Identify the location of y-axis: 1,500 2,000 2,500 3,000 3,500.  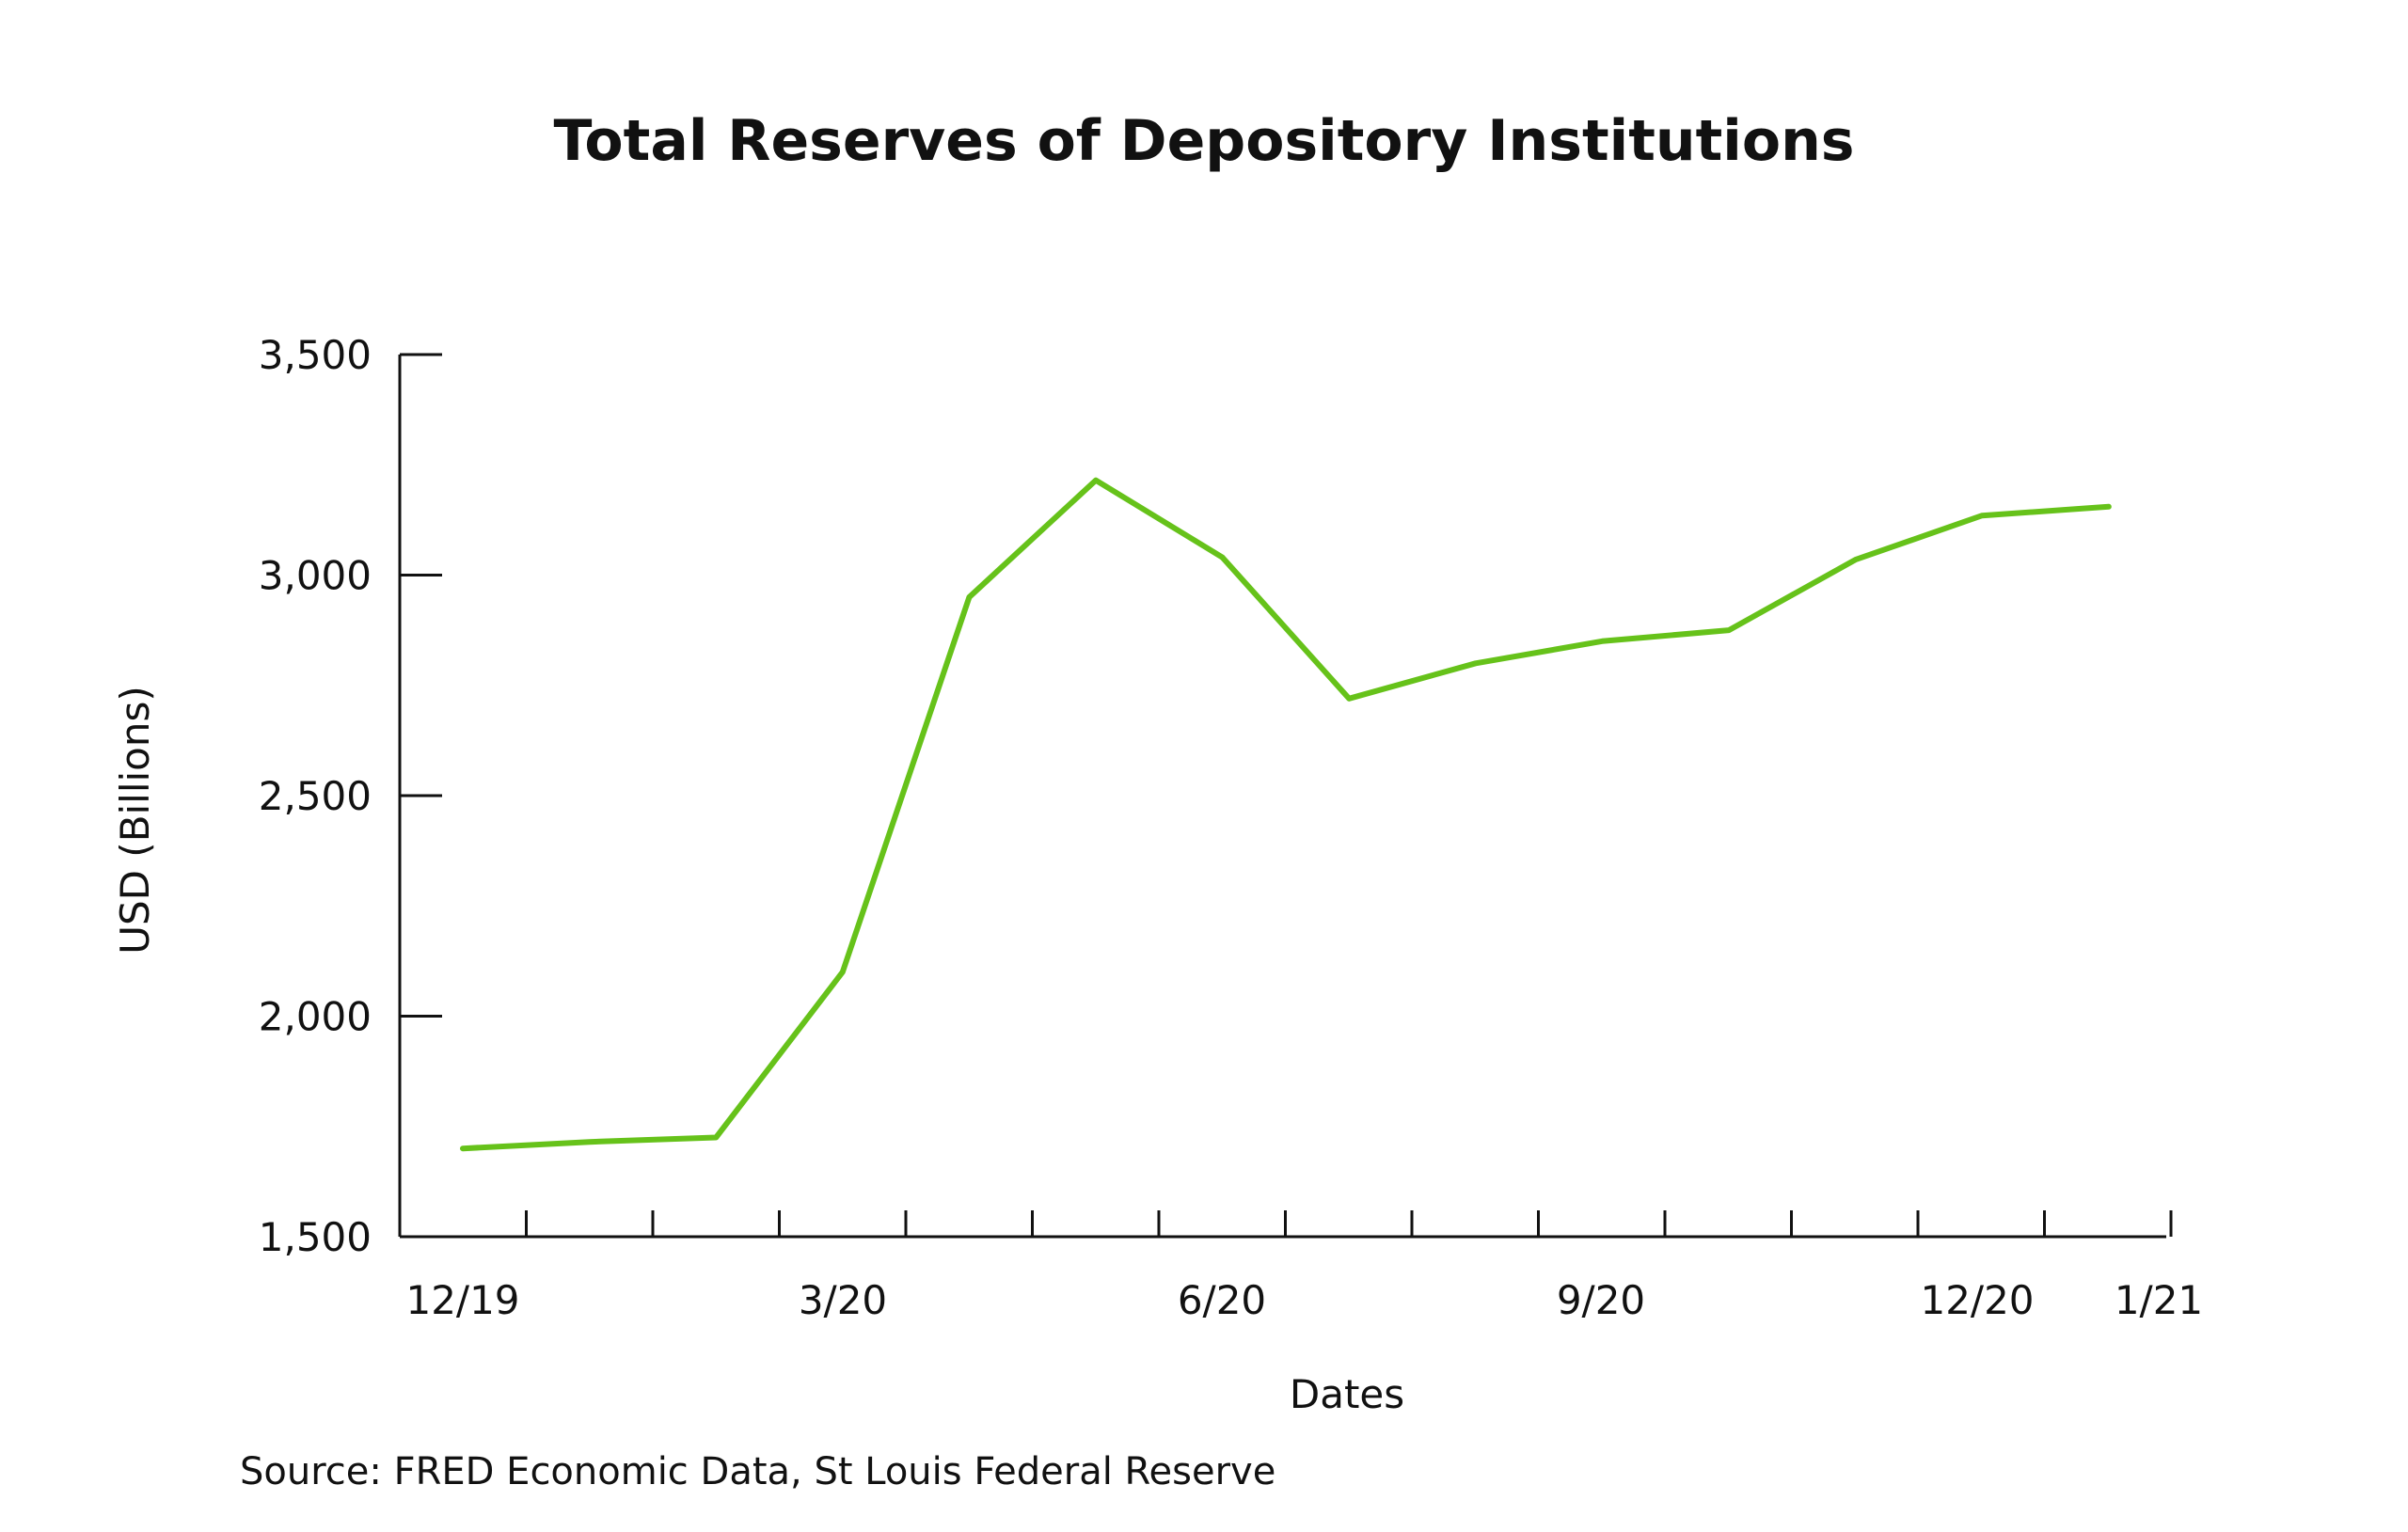
(351, 796).